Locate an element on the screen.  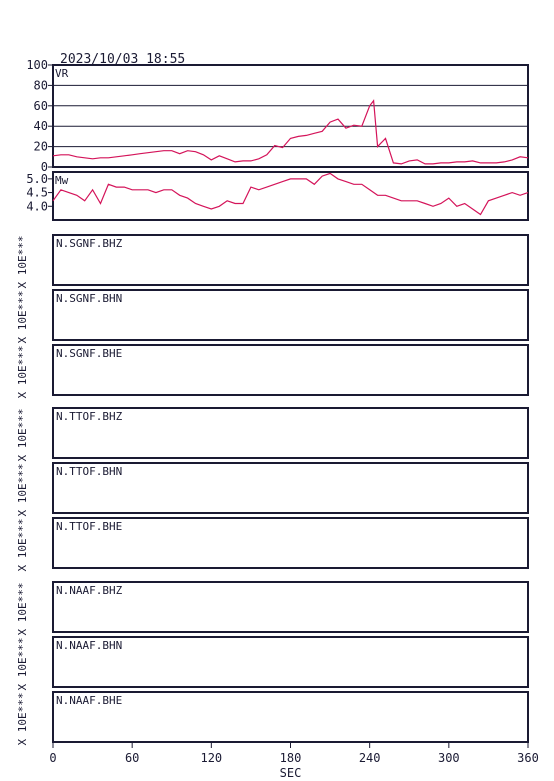
trace-panel-label: N.SGNF.BHN is located at coordinates (89, 298).